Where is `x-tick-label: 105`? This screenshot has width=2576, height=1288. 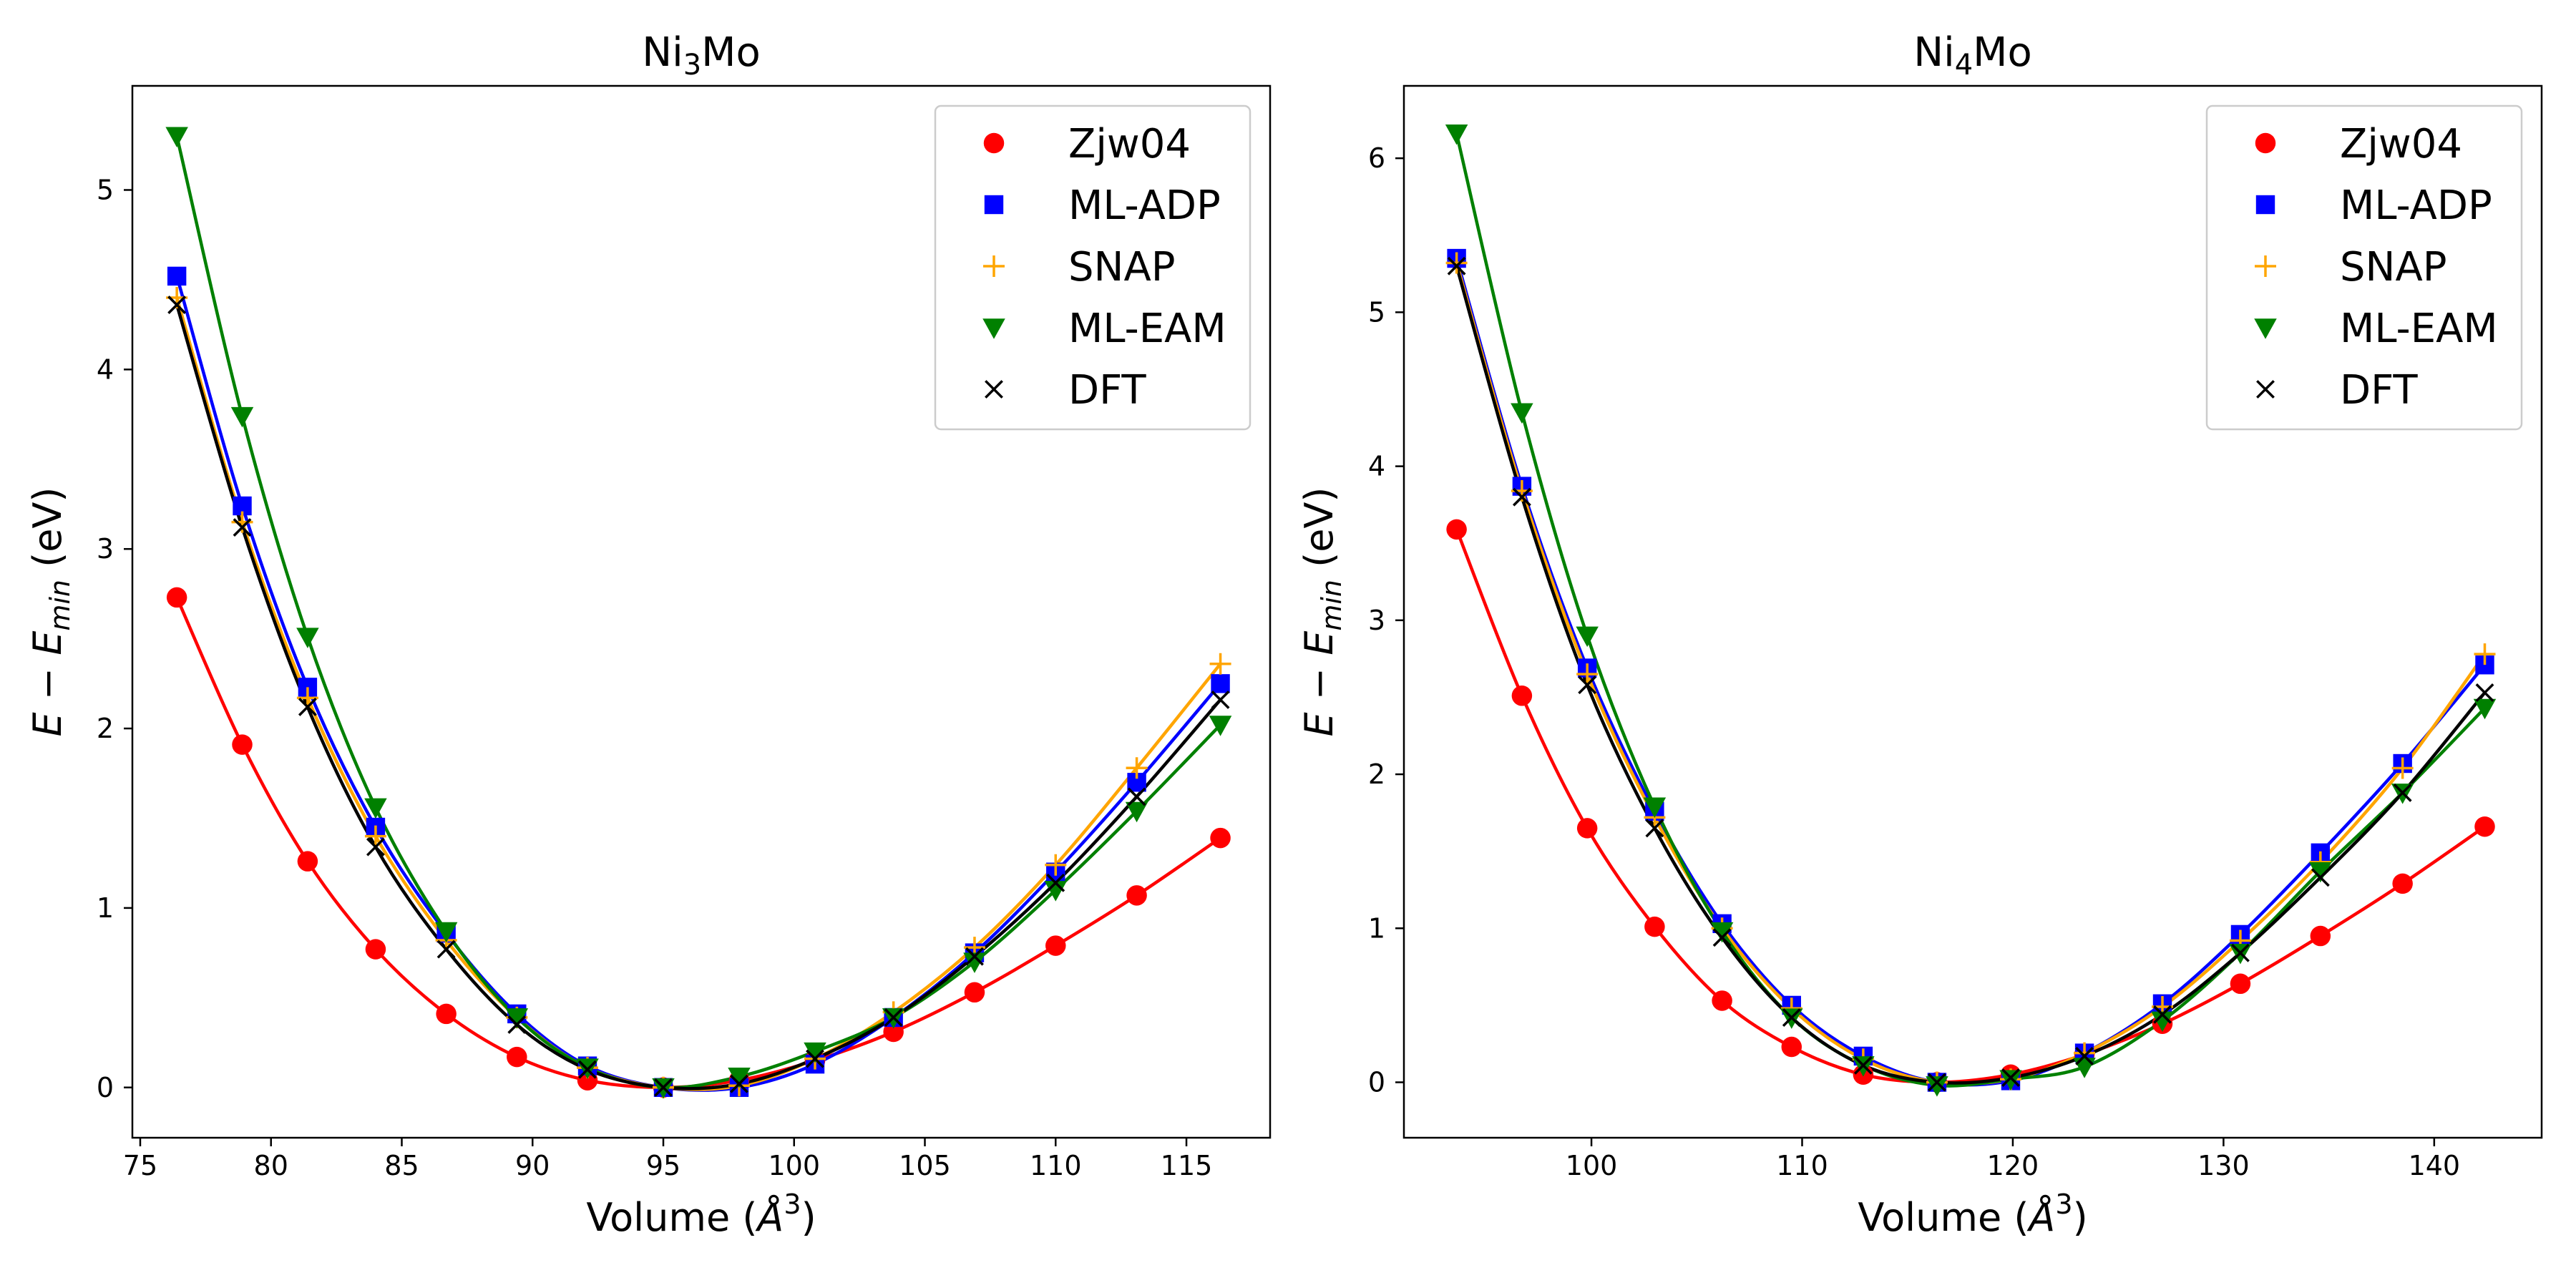
x-tick-label: 105 is located at coordinates (925, 1165).